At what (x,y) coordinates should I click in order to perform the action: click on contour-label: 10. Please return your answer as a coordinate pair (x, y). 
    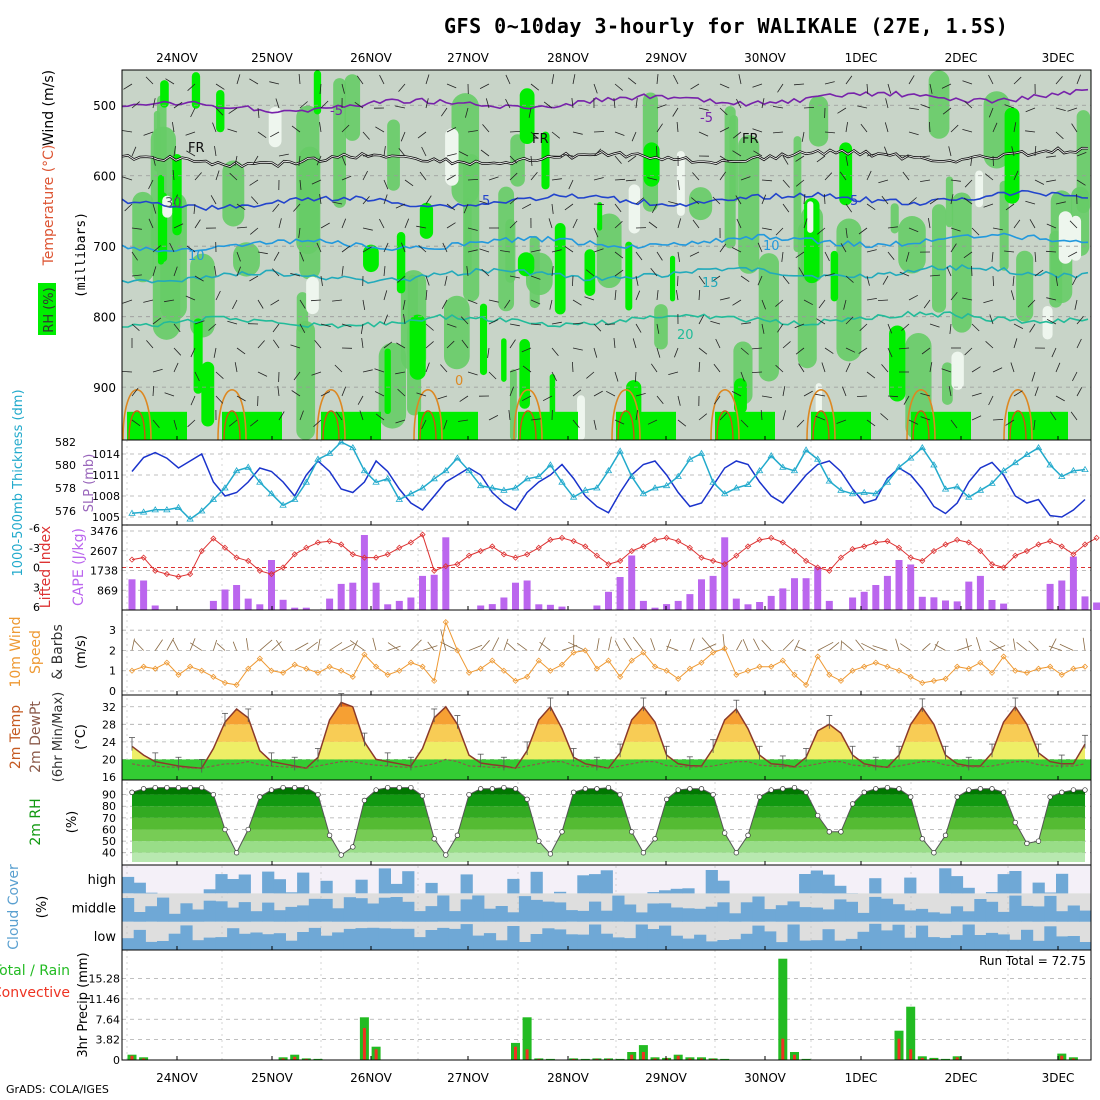
    Looking at the image, I should click on (196, 256).